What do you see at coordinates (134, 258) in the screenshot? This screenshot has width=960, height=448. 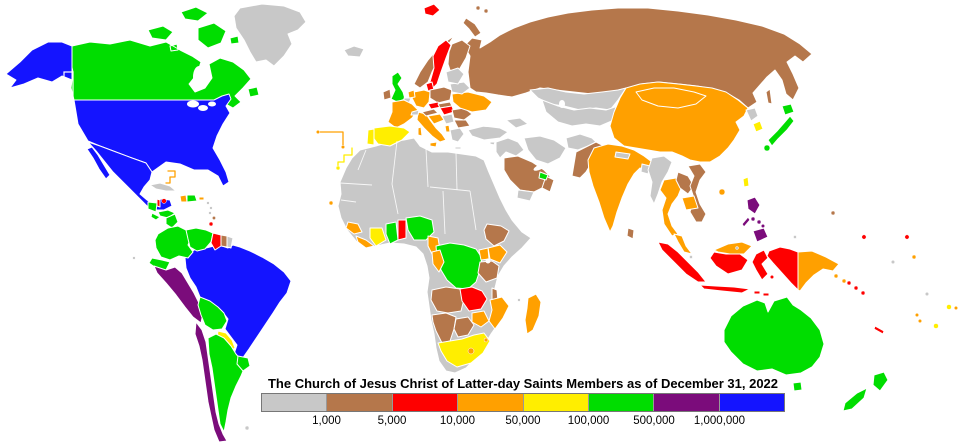 I see `country-galapagos` at bounding box center [134, 258].